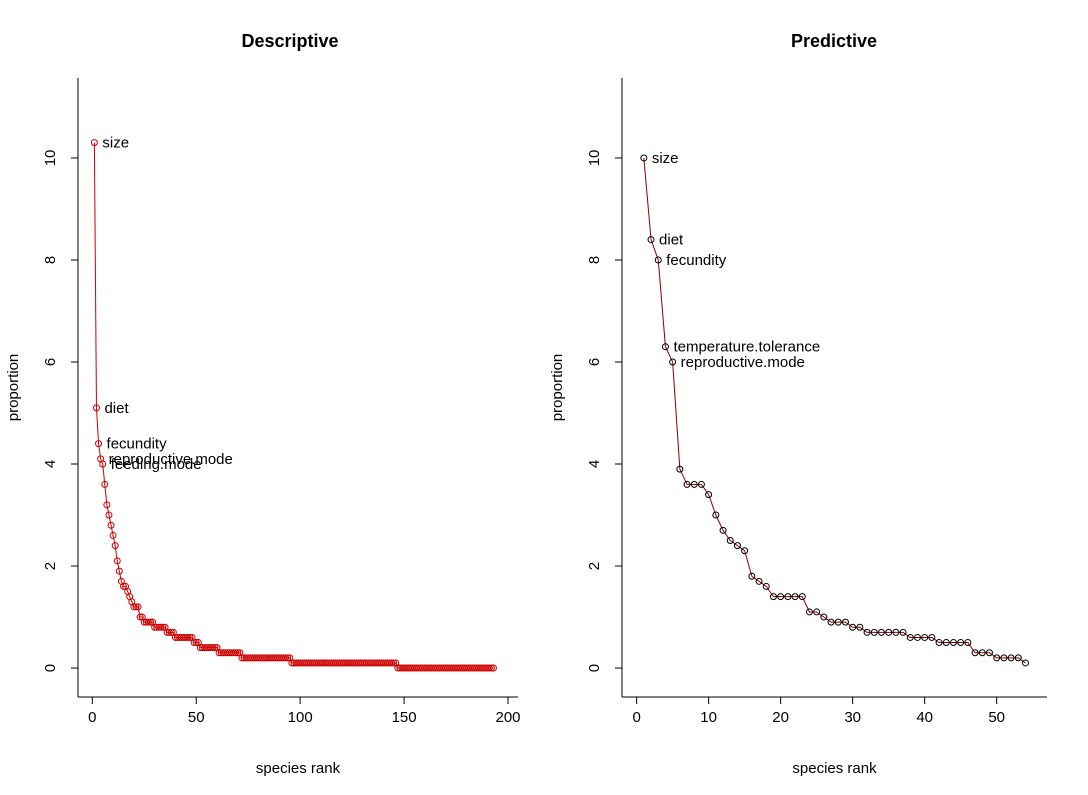 Image resolution: width=1088 pixels, height=795 pixels. Describe the element at coordinates (924, 717) in the screenshot. I see `x-tick-label: 40` at that location.